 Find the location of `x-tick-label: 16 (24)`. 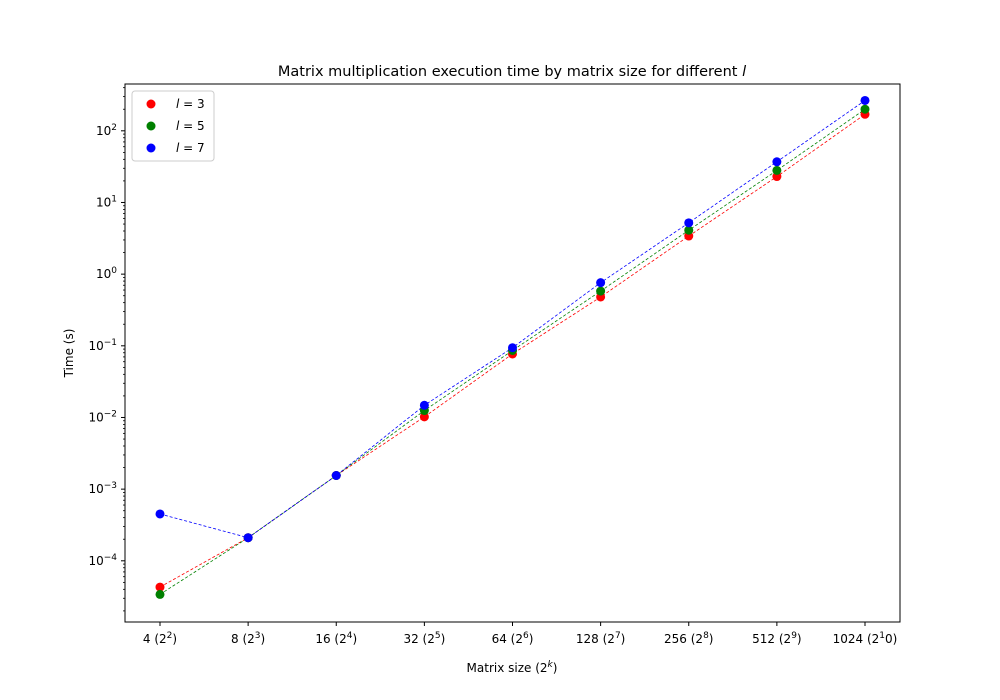

x-tick-label: 16 (24) is located at coordinates (336, 638).